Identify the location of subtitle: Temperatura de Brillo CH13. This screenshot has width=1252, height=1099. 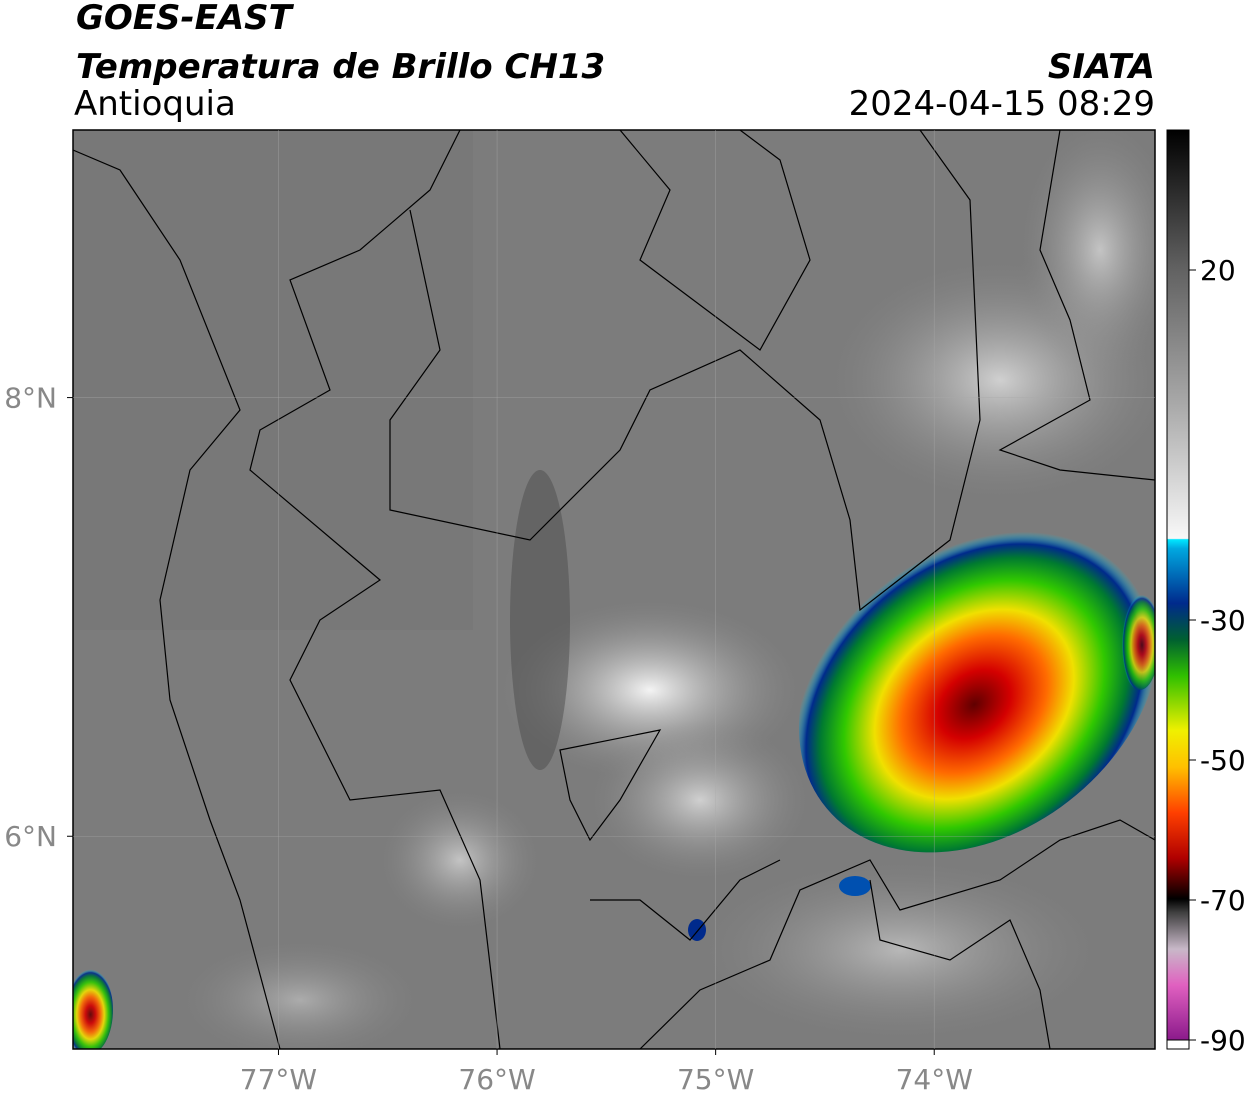
(340, 67).